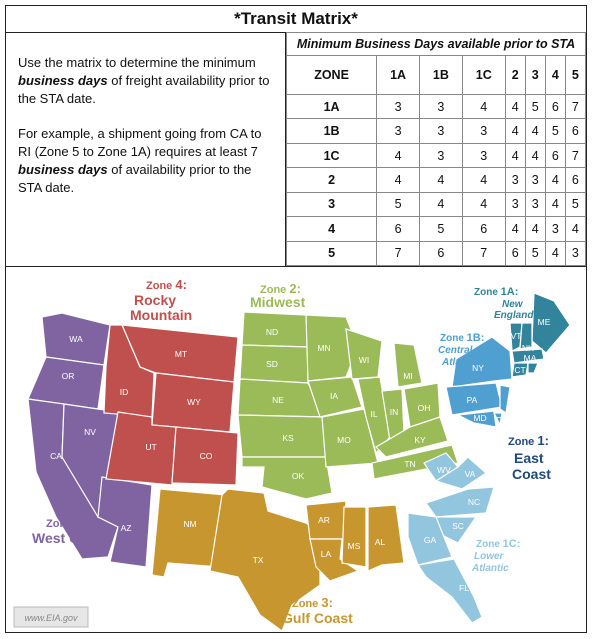  Describe the element at coordinates (126, 528) in the screenshot. I see `state-label-az: AZ` at that location.